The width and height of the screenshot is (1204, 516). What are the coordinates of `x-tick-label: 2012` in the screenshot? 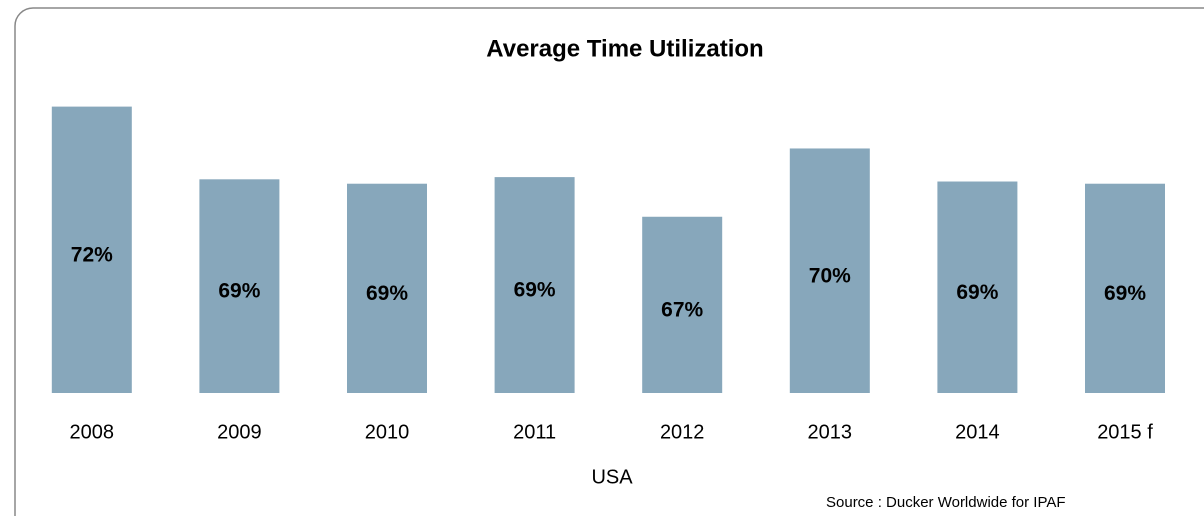 It's located at (682, 432).